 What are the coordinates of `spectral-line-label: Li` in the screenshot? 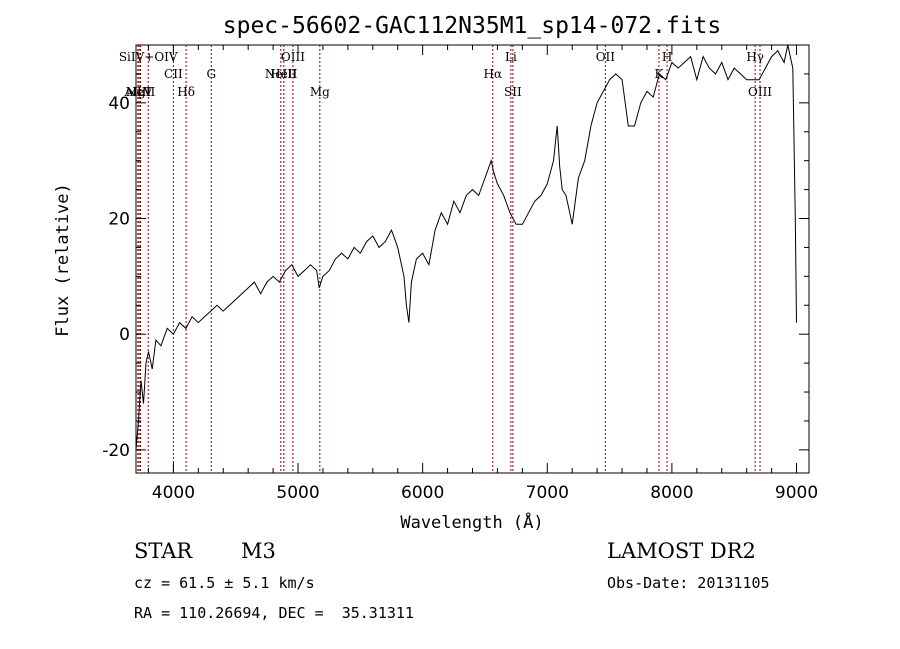 It's located at (511, 57).